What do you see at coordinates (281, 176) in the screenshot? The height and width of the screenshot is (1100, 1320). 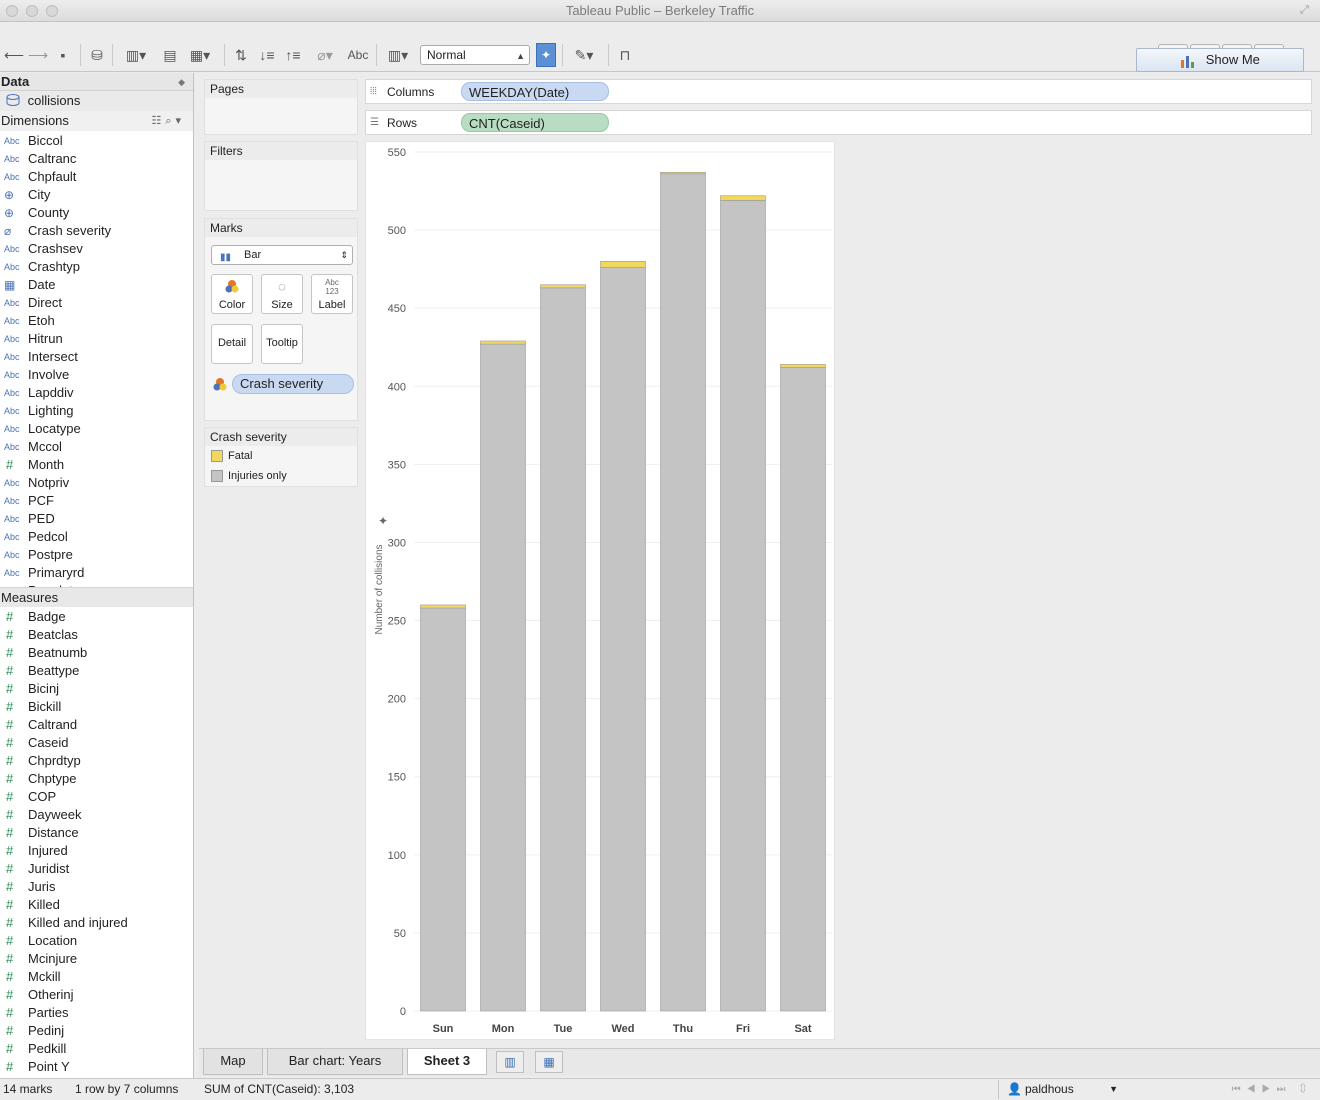 I see `filters-card: Filters` at bounding box center [281, 176].